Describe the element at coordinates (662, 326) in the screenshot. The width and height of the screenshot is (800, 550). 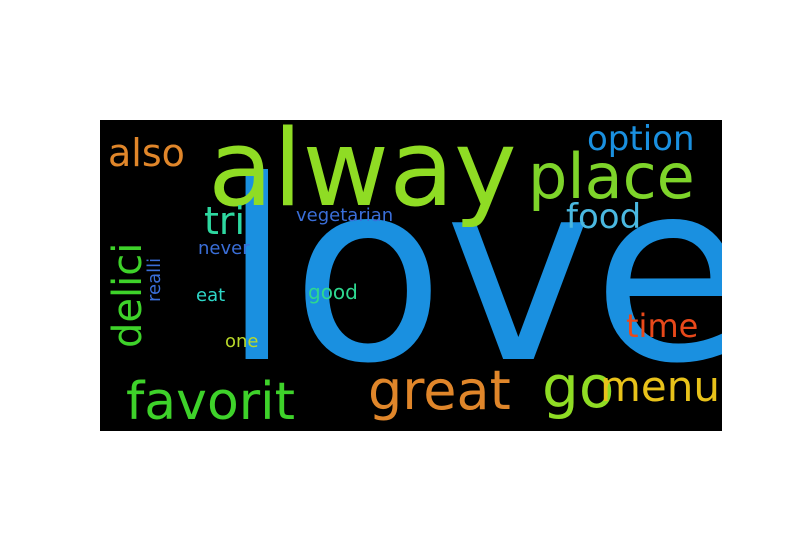
I see `word-time: time` at that location.